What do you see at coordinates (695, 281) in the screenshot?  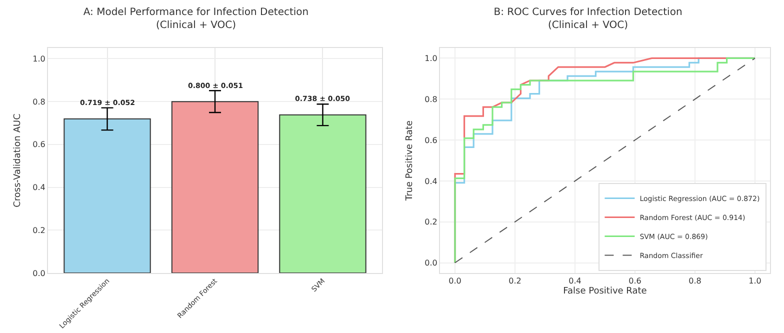 I see `x-tick-label: 0.8` at bounding box center [695, 281].